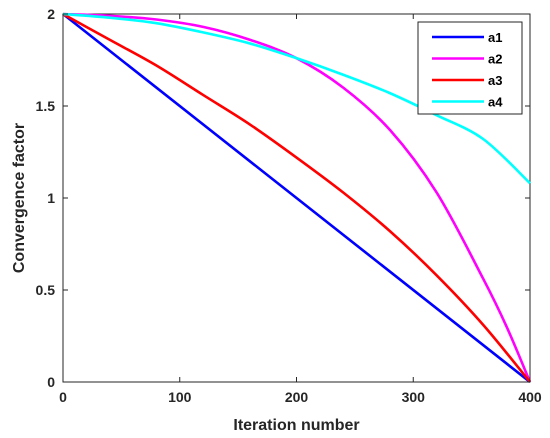 The image size is (550, 438). Describe the element at coordinates (495, 59) in the screenshot. I see `legend-label-a2: a2` at that location.